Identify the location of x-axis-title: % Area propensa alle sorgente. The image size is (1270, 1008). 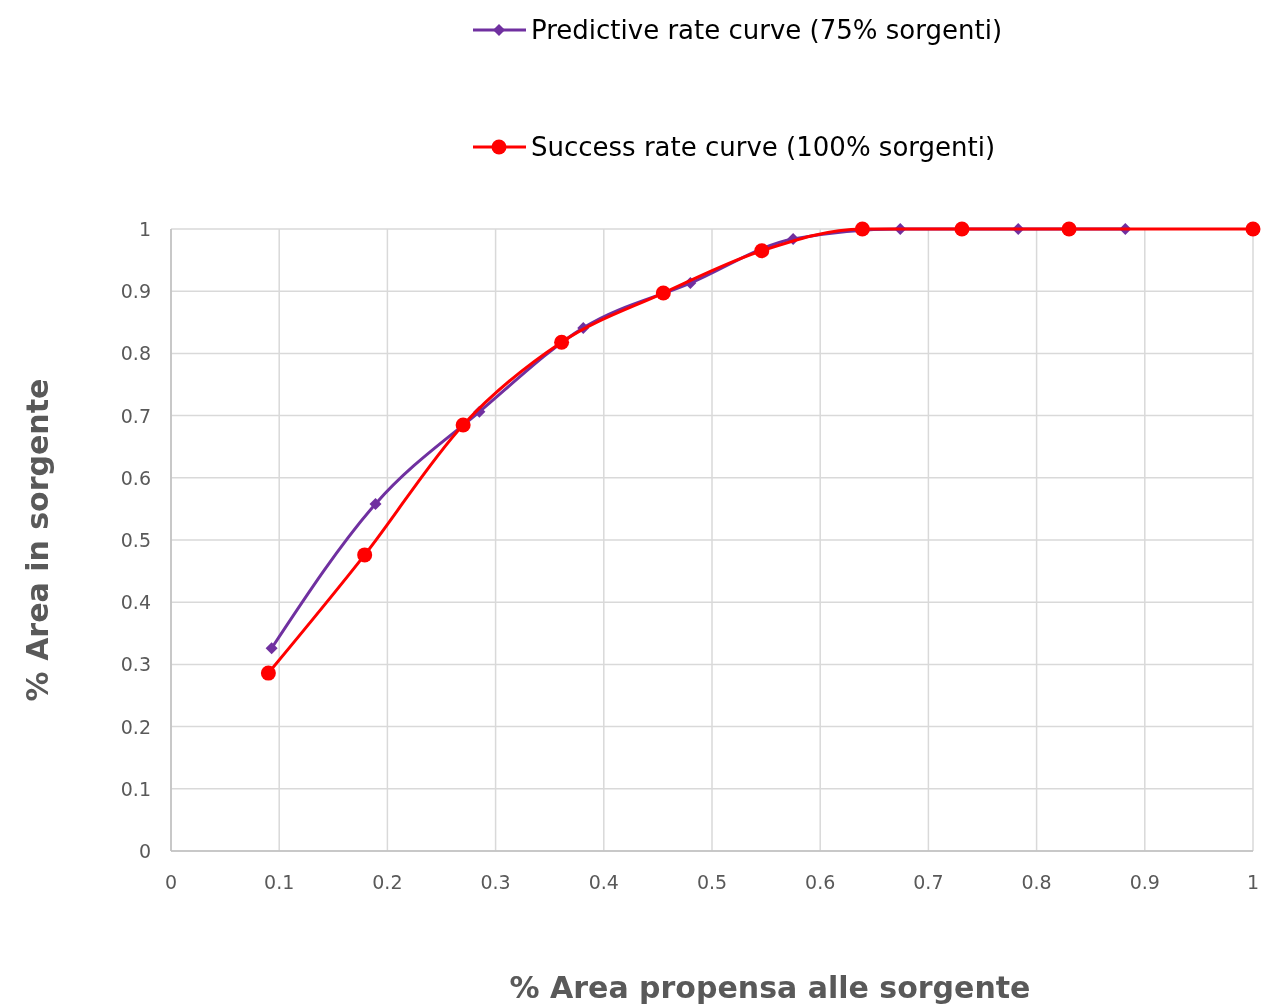
(770, 987).